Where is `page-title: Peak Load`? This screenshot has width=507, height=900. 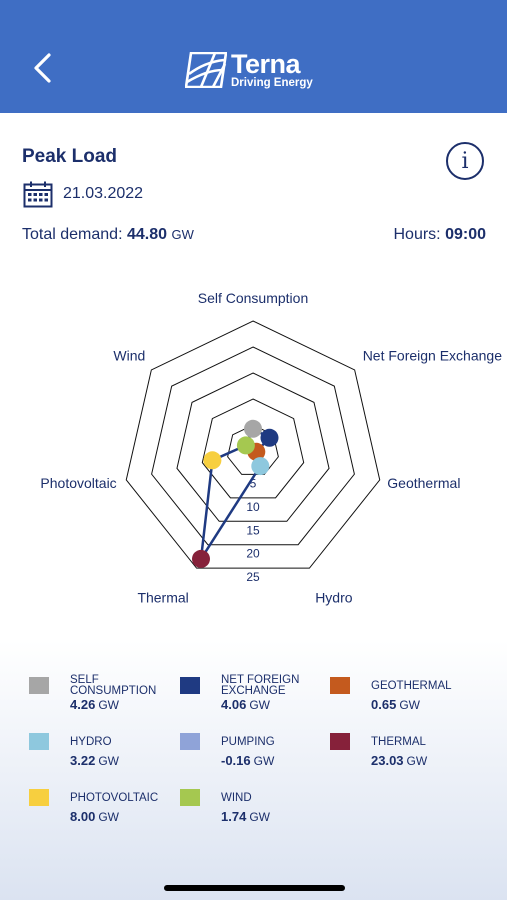 page-title: Peak Load is located at coordinates (70, 156).